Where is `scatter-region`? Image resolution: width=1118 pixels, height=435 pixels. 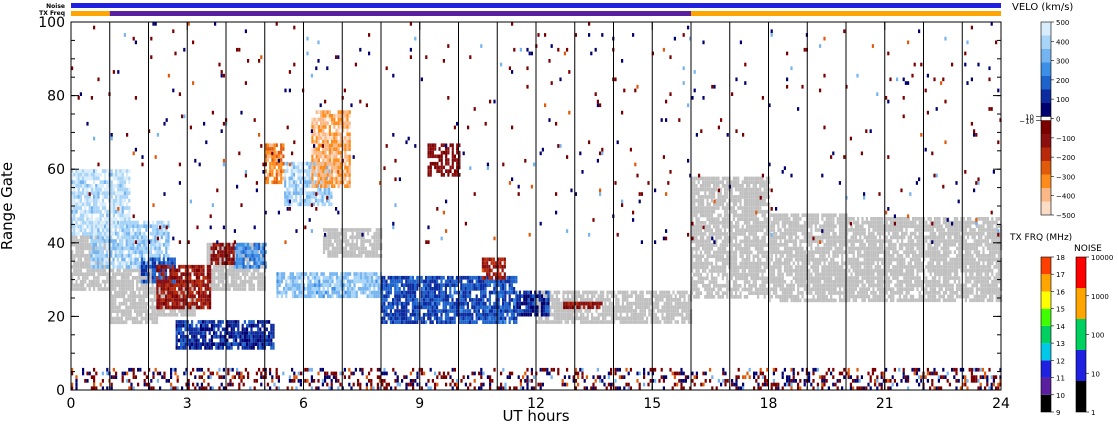
scatter-region is located at coordinates (808, 258).